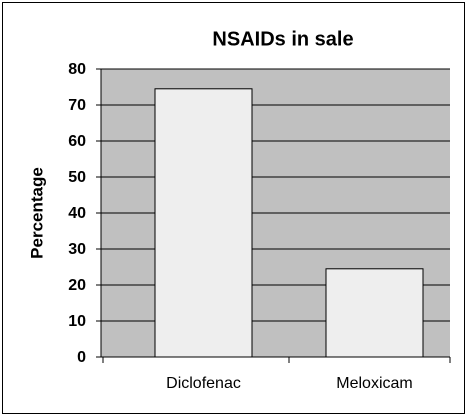 This screenshot has width=467, height=417. What do you see at coordinates (77, 105) in the screenshot?
I see `y-tick-label: 70` at bounding box center [77, 105].